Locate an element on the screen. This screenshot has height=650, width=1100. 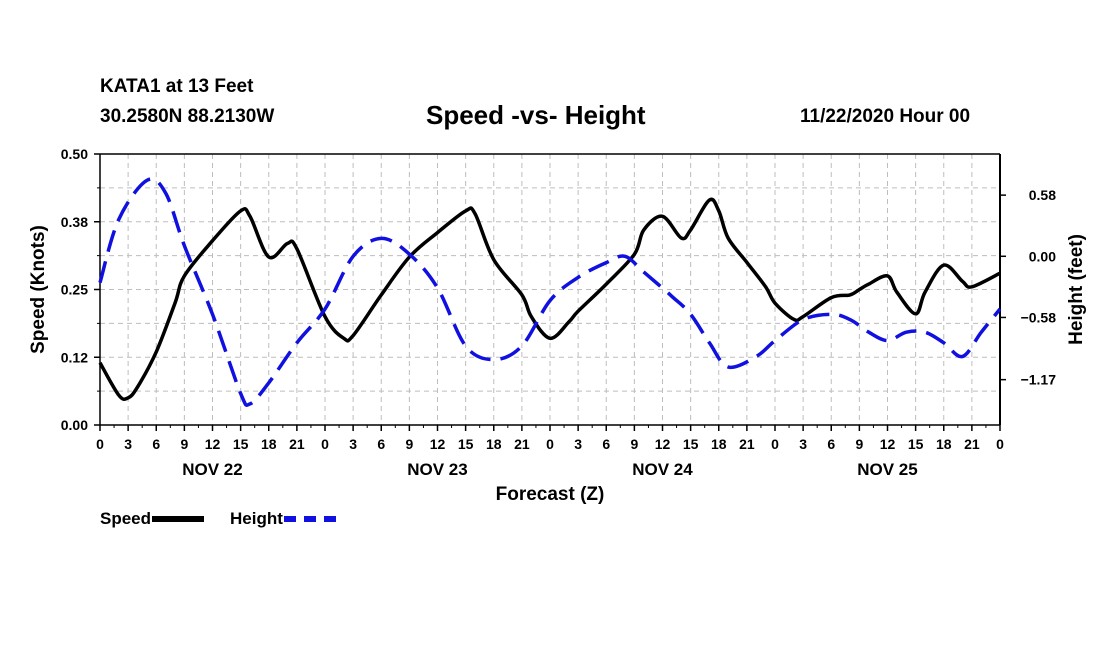
y2-axis-title: Height (feet) is located at coordinates (1076, 289).